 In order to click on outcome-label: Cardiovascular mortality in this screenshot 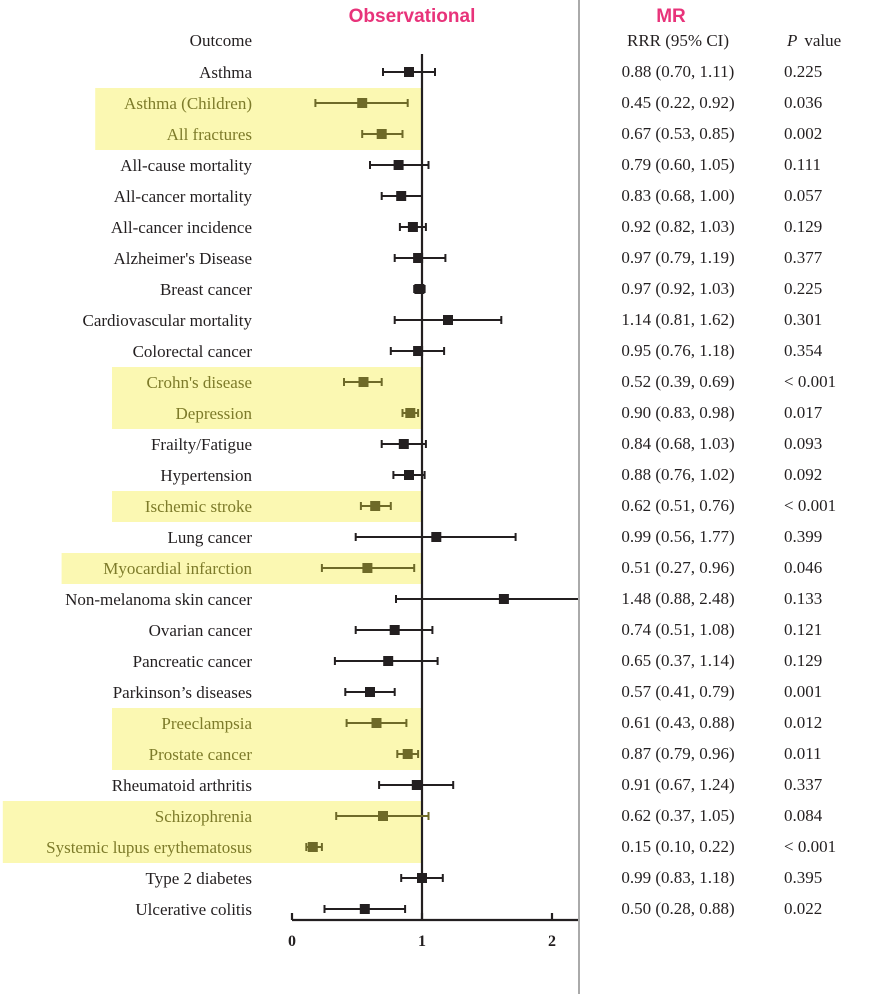, I will do `click(168, 320)`.